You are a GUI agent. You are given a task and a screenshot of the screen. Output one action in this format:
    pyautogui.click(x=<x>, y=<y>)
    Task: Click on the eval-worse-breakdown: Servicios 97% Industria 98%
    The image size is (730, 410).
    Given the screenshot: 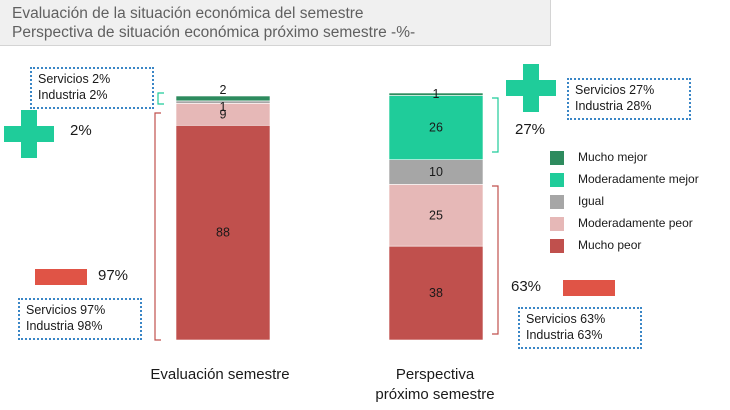 What is the action you would take?
    pyautogui.click(x=80, y=319)
    